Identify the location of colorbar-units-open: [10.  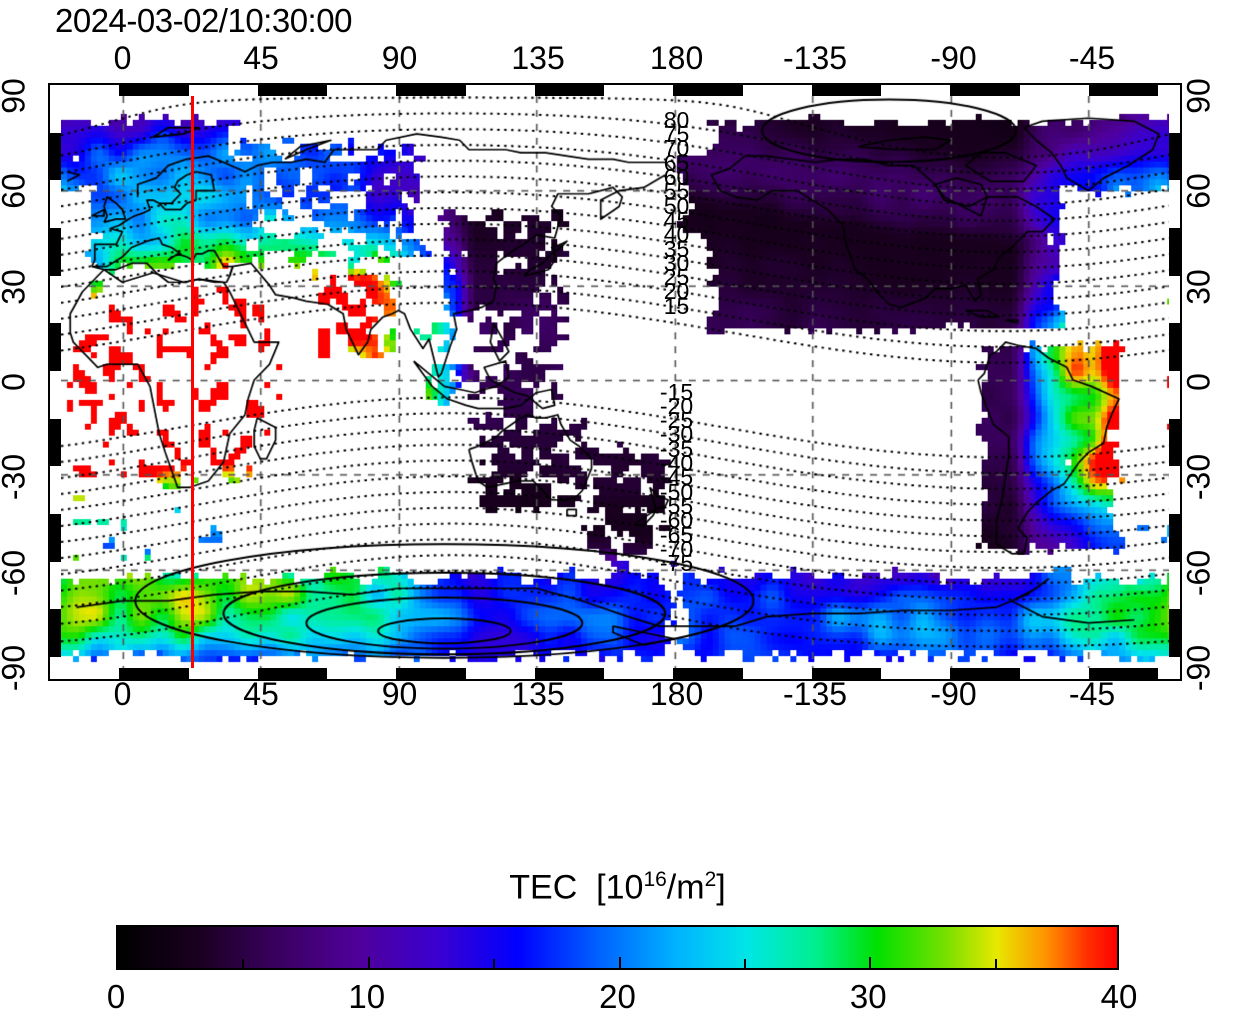
(620, 887).